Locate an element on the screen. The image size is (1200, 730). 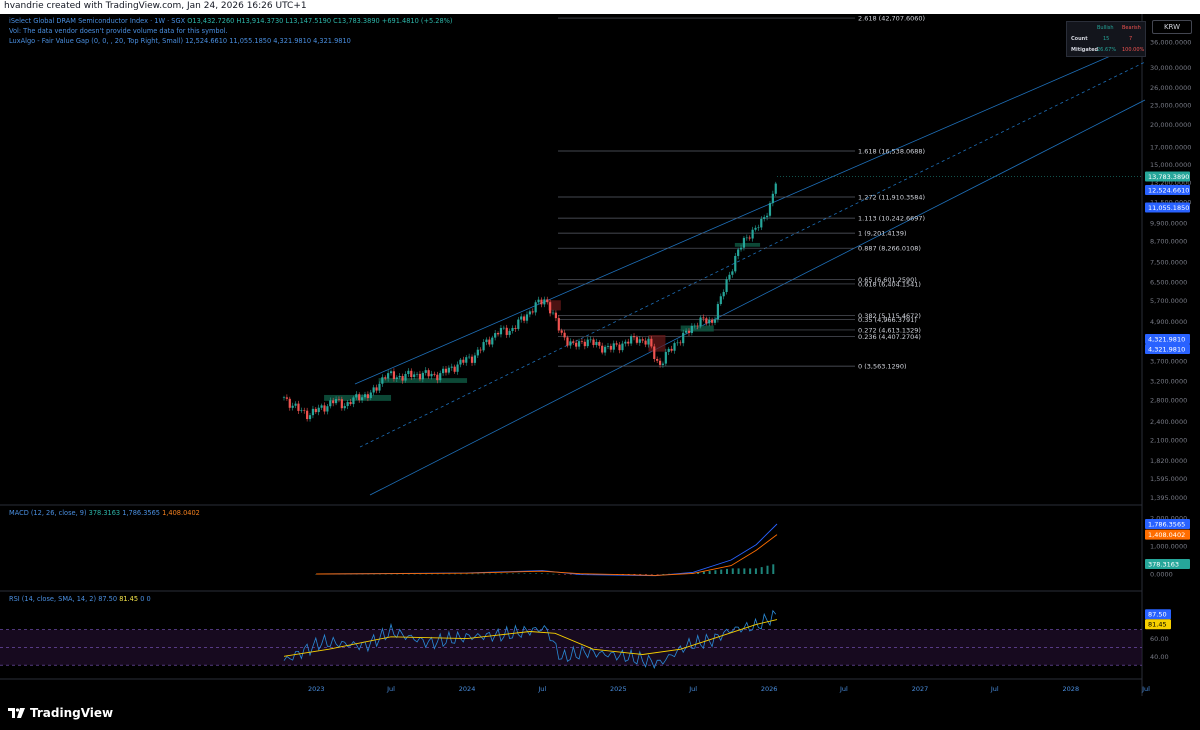
price-label-tag is located at coordinates (1167, 176).